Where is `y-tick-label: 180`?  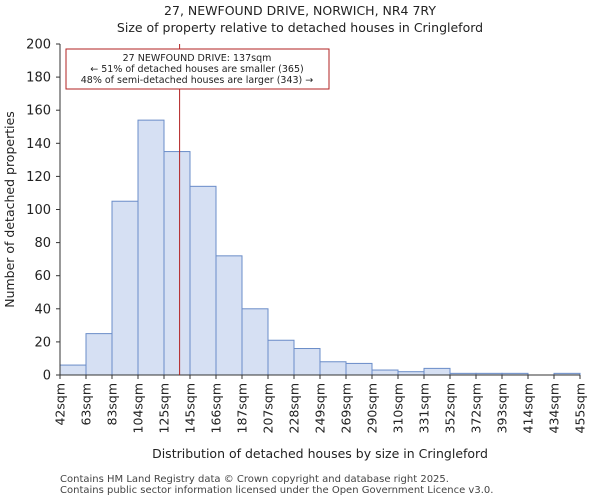
y-tick-label: 180 is located at coordinates (38, 78).